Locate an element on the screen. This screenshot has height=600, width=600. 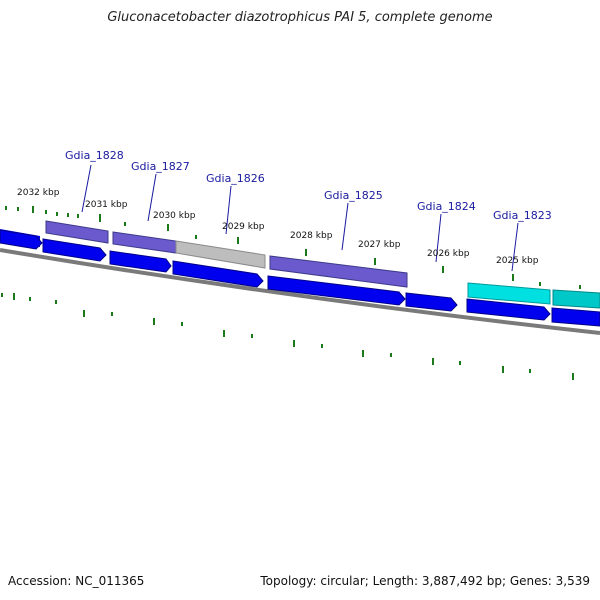
kbp-label: 2028 kbp is located at coordinates (311, 236).